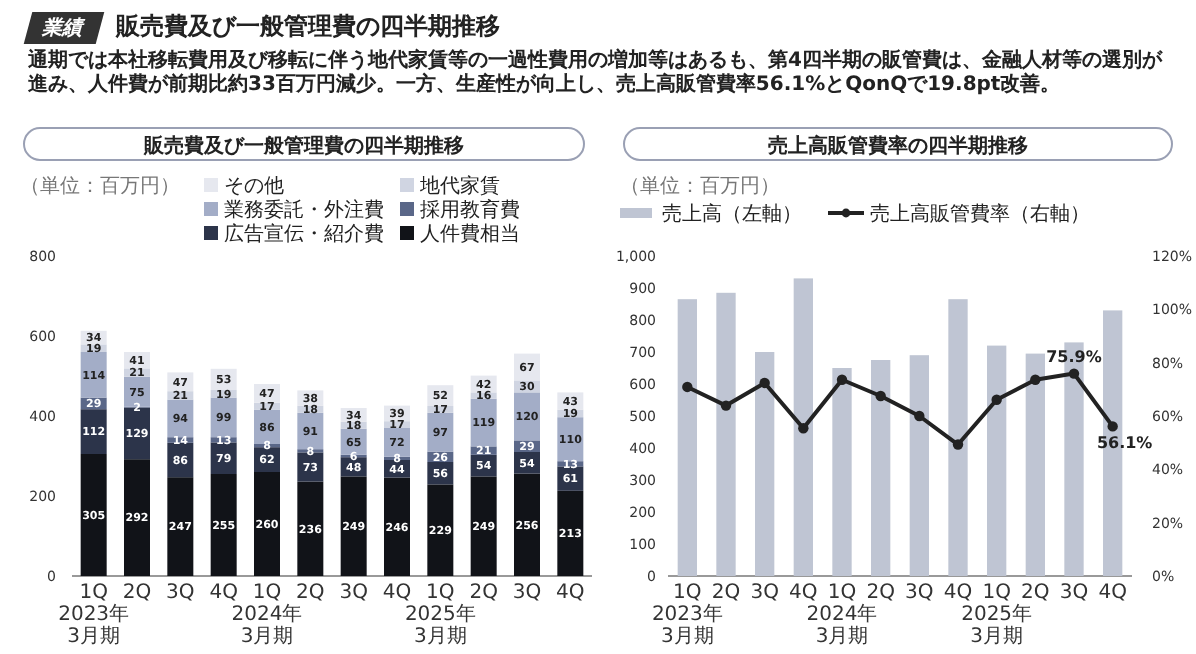 Image resolution: width=1196 pixels, height=654 pixels. What do you see at coordinates (732, 214) in the screenshot?
I see `legend-label: 売上高（左軸）` at bounding box center [732, 214].